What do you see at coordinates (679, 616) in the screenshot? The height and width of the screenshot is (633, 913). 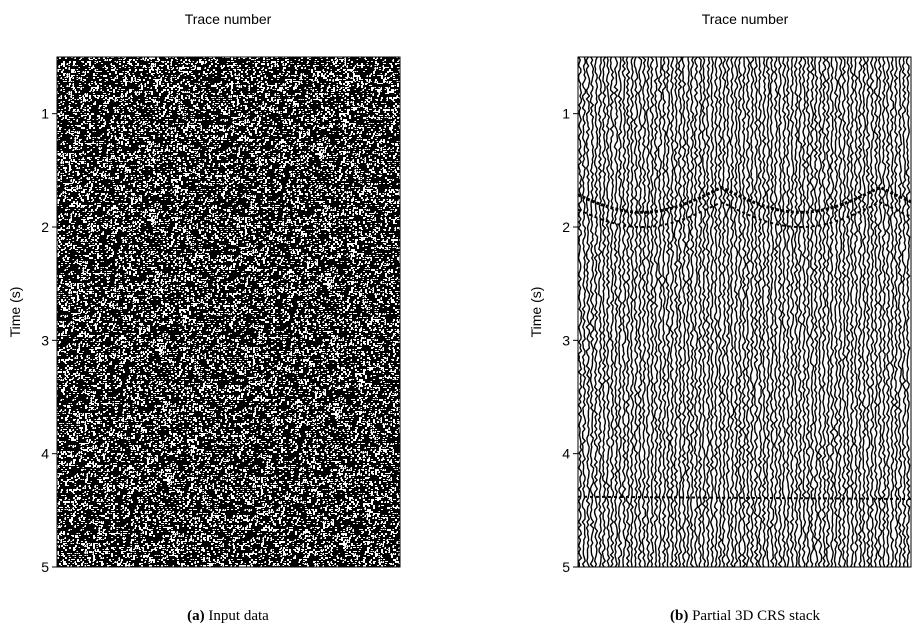 I see `caption-label: (b)` at bounding box center [679, 616].